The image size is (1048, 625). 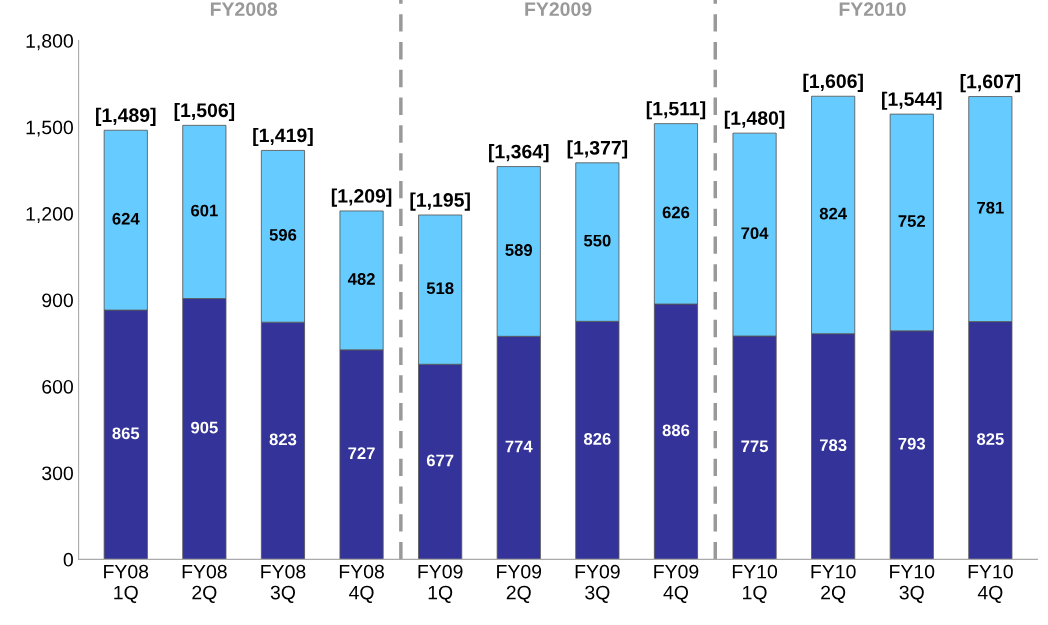 What do you see at coordinates (283, 439) in the screenshot?
I see `data-label: 823` at bounding box center [283, 439].